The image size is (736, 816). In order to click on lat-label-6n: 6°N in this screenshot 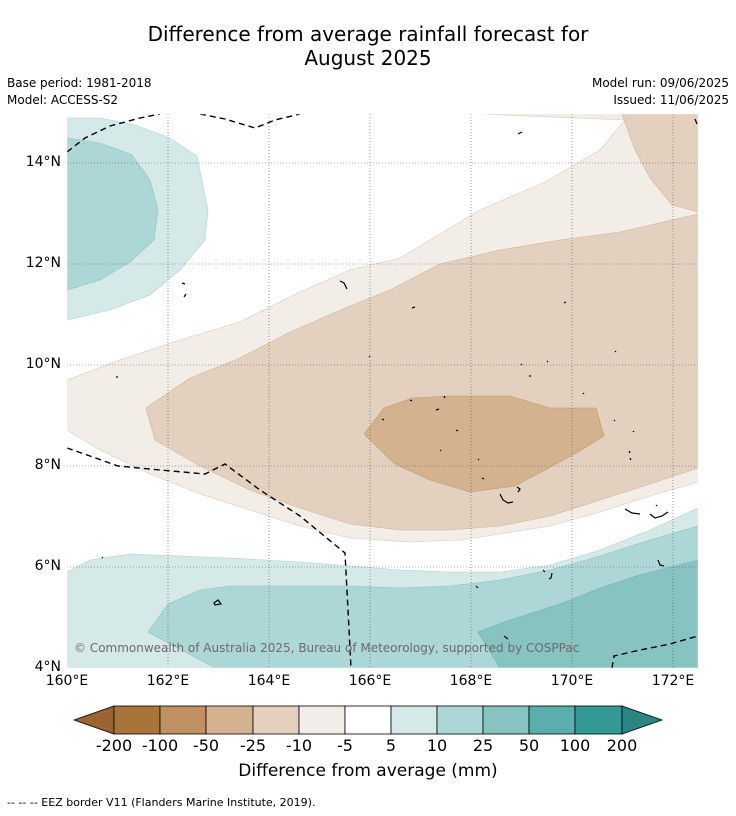, I will do `click(47, 566)`.